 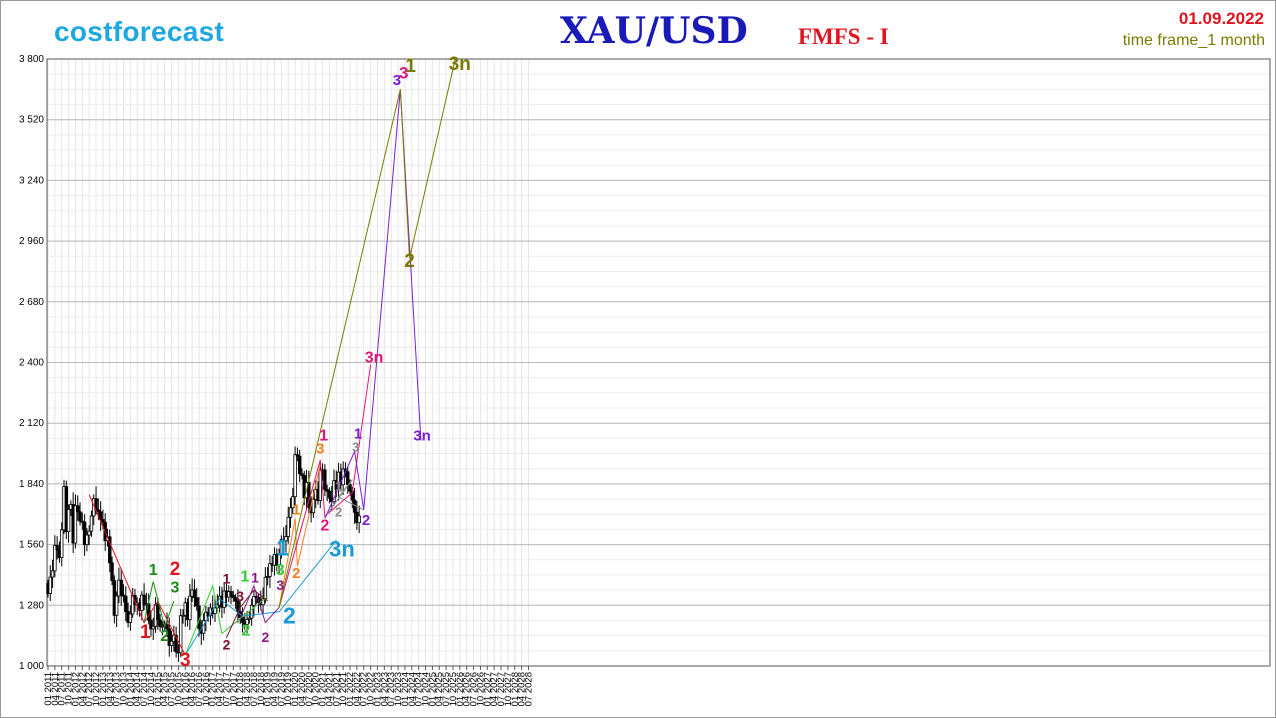 I want to click on x-tick-label: 10 2016, so click(x=206, y=689).